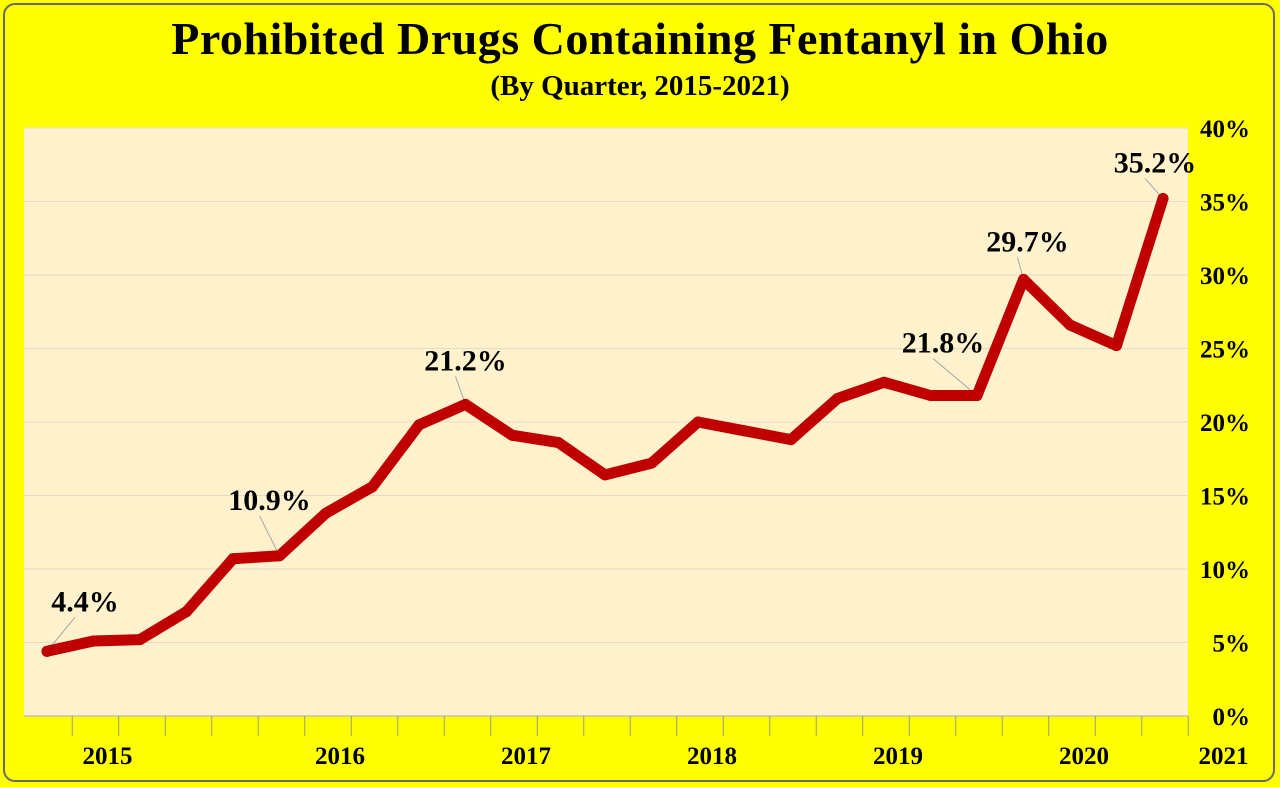 This screenshot has width=1280, height=787. Describe the element at coordinates (340, 756) in the screenshot. I see `x-year-label: 2016` at that location.